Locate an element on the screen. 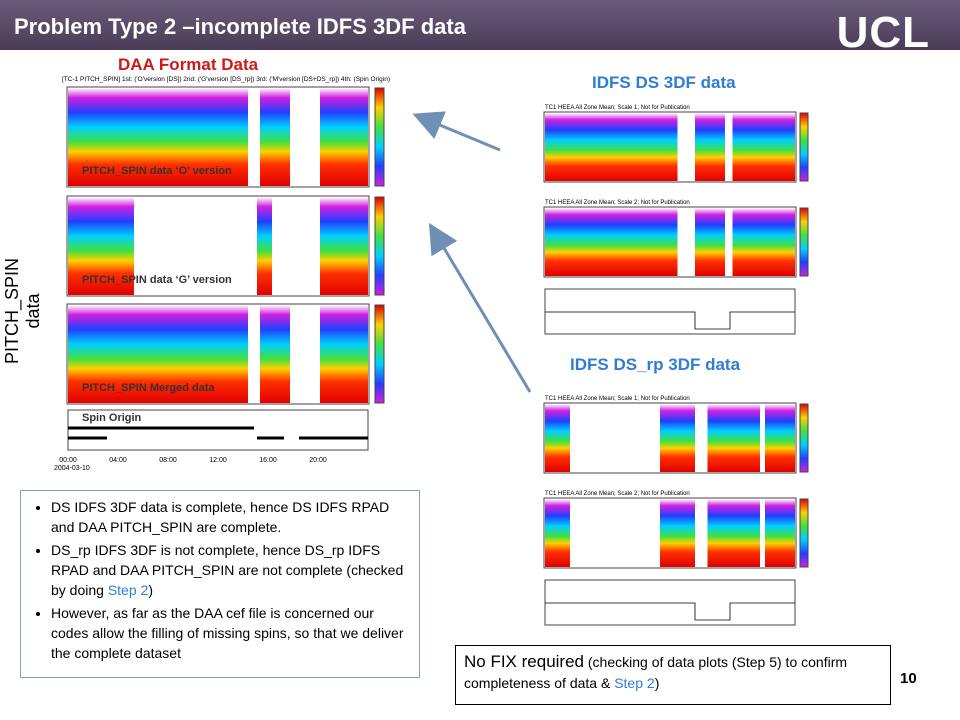 The height and width of the screenshot is (720, 960). page-number: 10 is located at coordinates (908, 678).